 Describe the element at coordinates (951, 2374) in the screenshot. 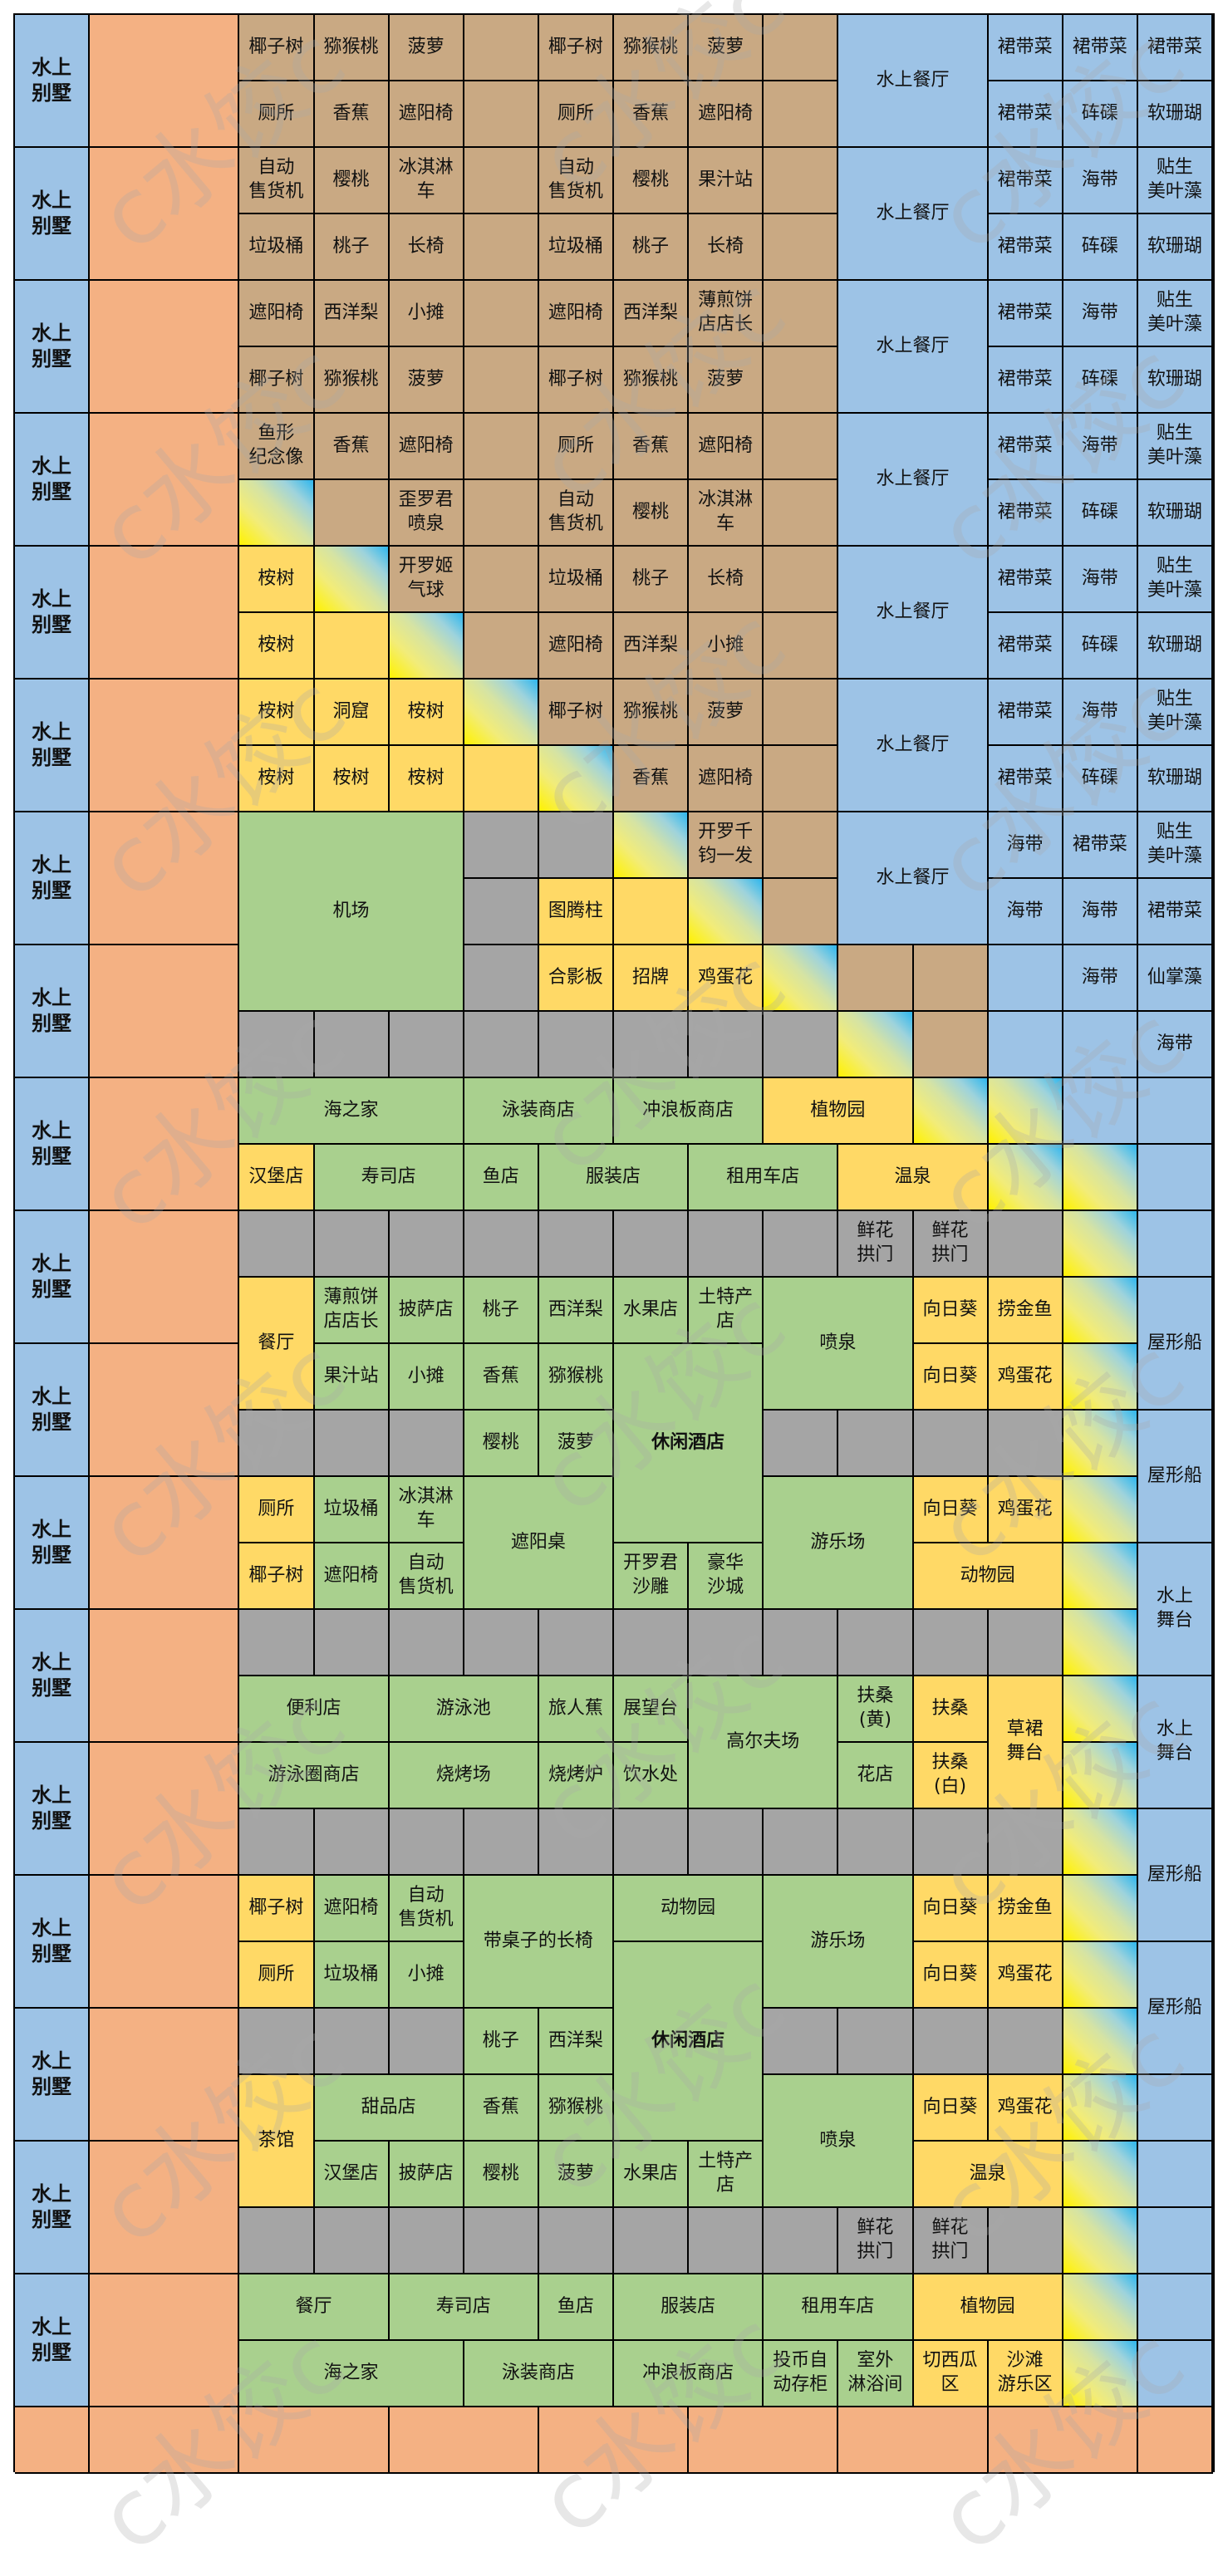

I see `facility-cell: 切西瓜 区` at that location.